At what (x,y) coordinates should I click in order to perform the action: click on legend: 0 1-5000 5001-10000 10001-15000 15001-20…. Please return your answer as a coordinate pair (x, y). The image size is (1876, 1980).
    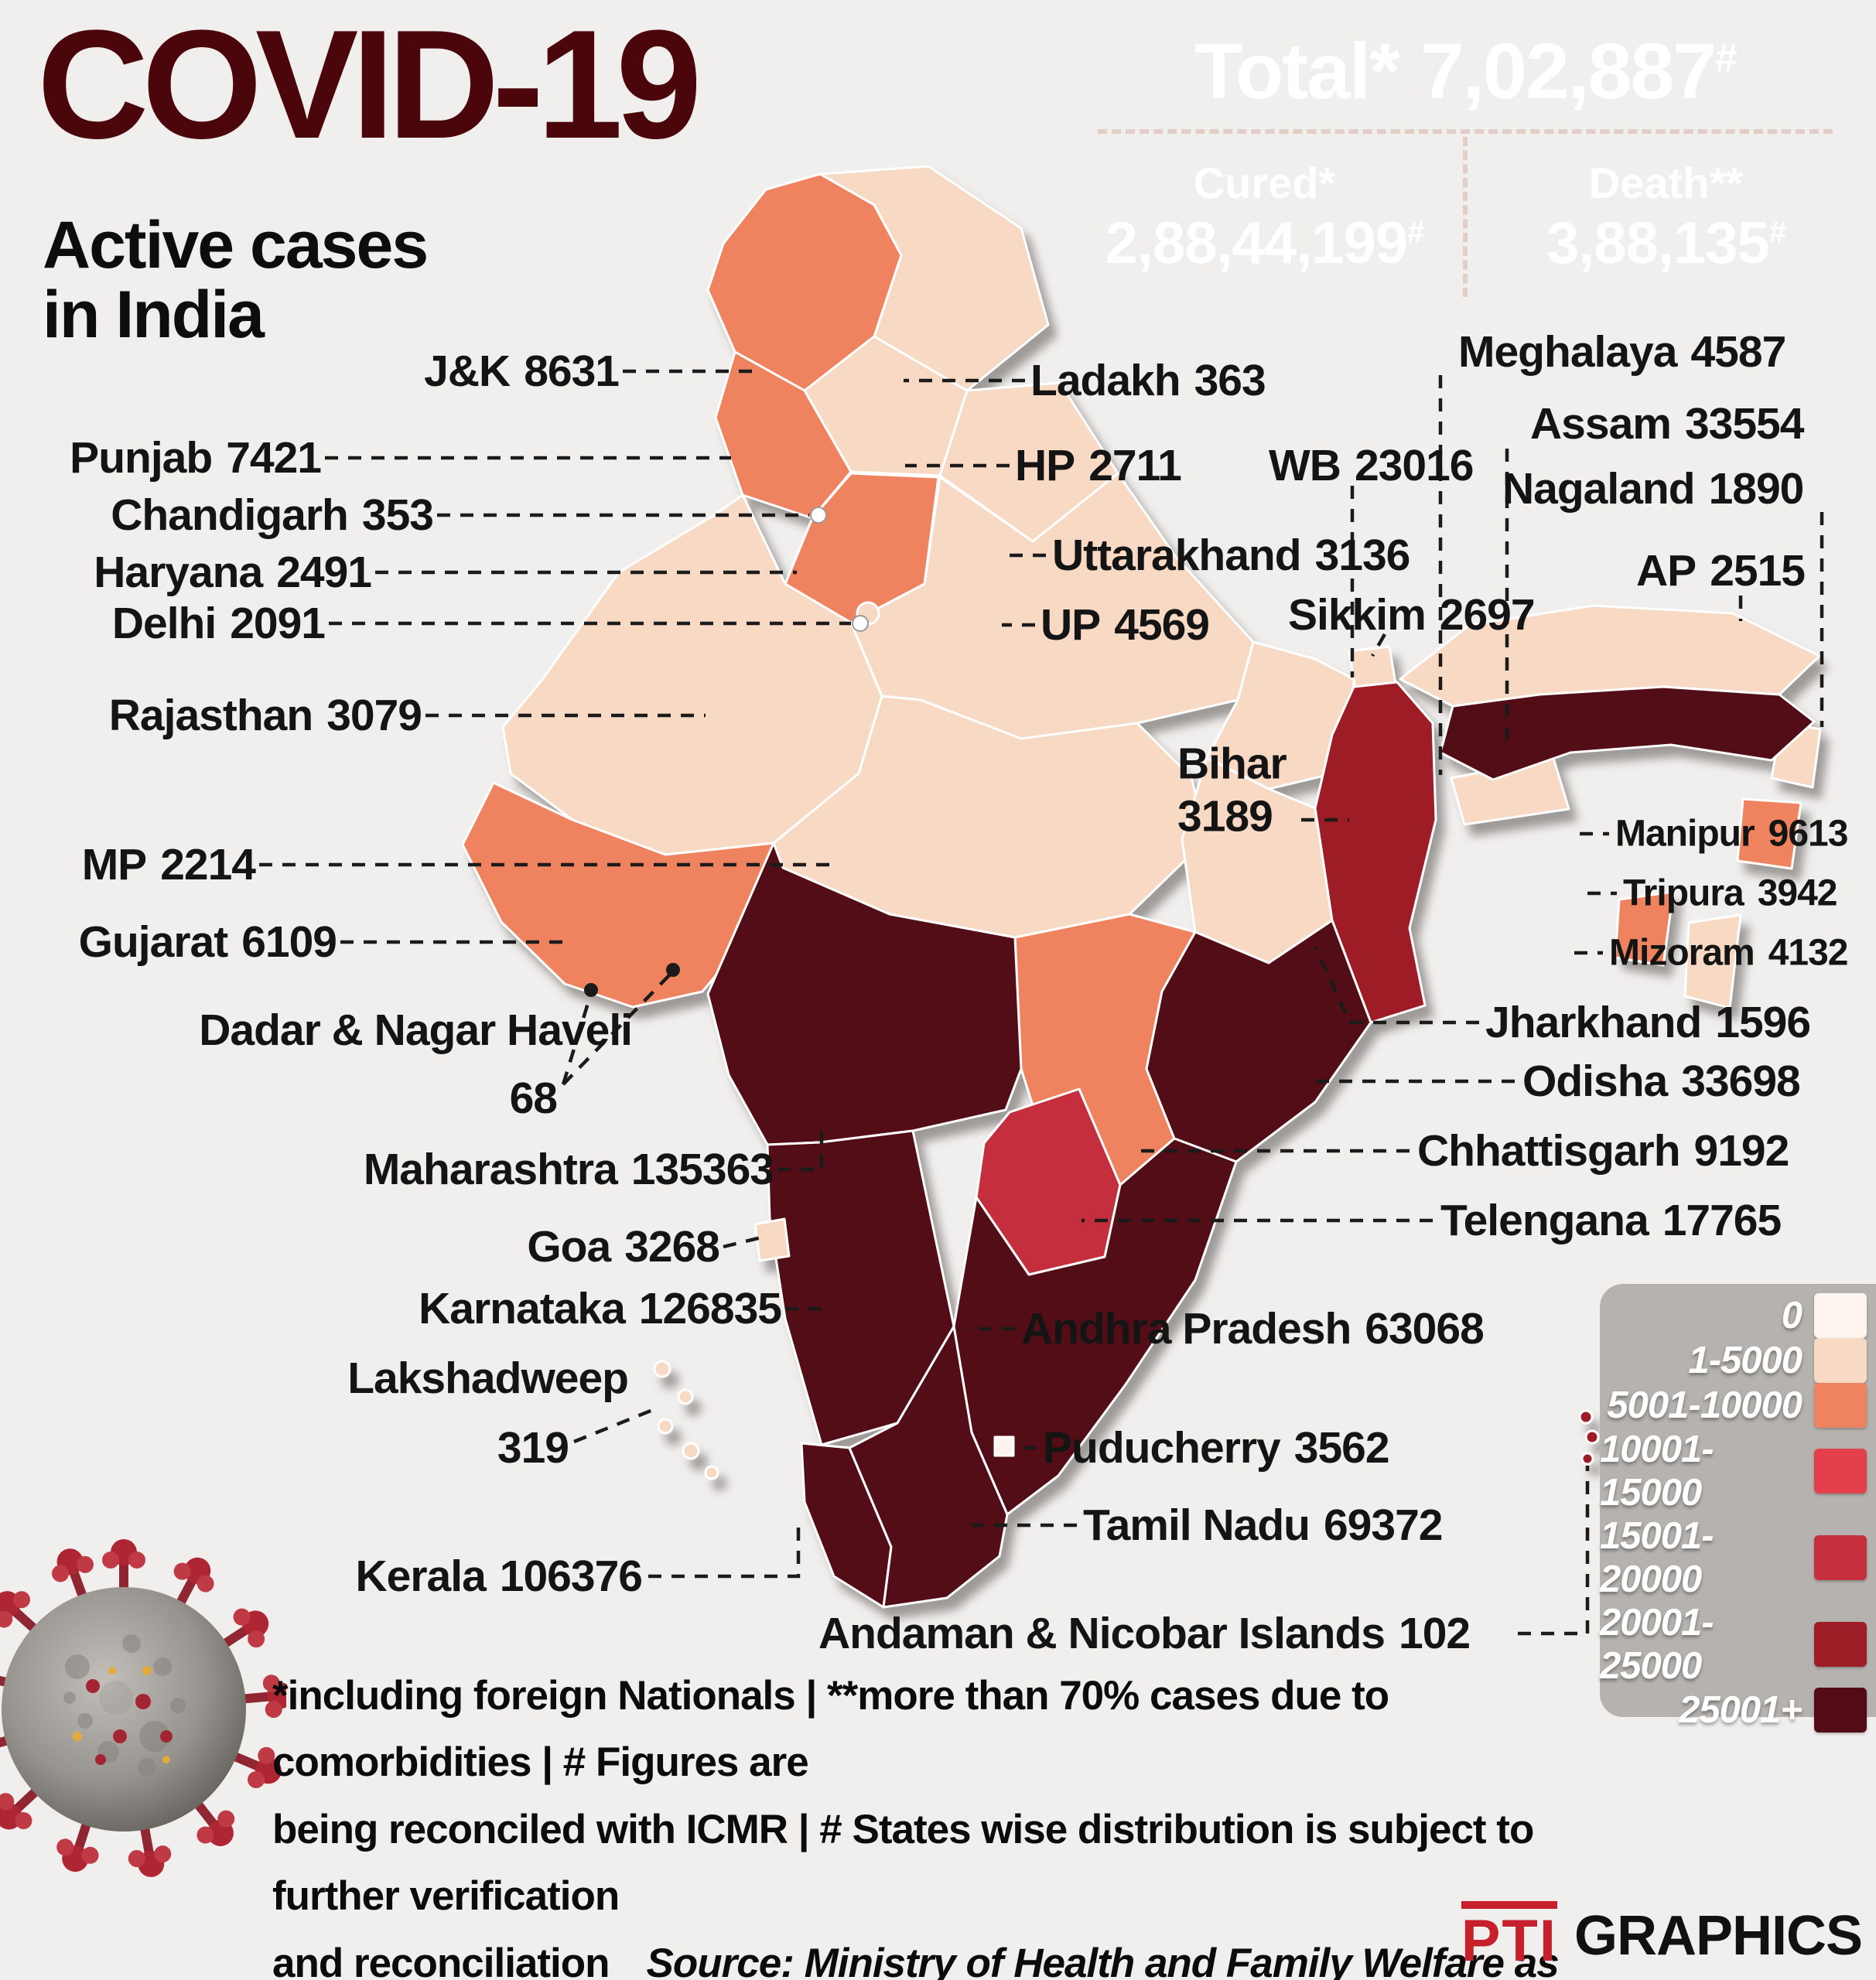
    Looking at the image, I should click on (1738, 1508).